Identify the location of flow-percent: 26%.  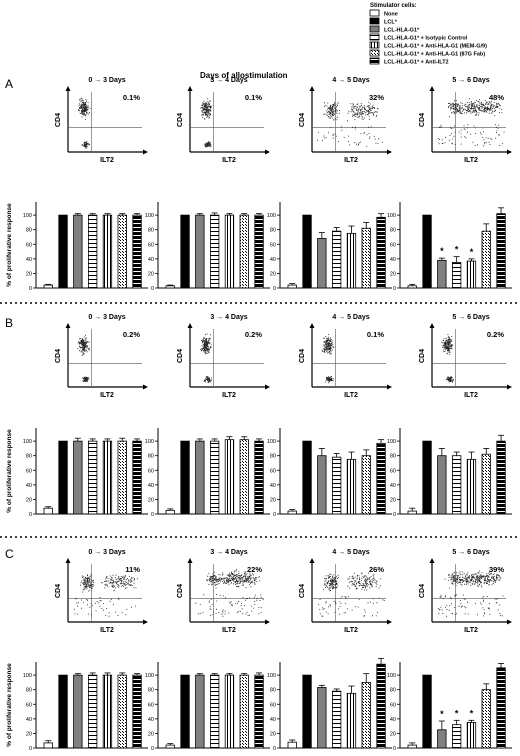
(376, 569).